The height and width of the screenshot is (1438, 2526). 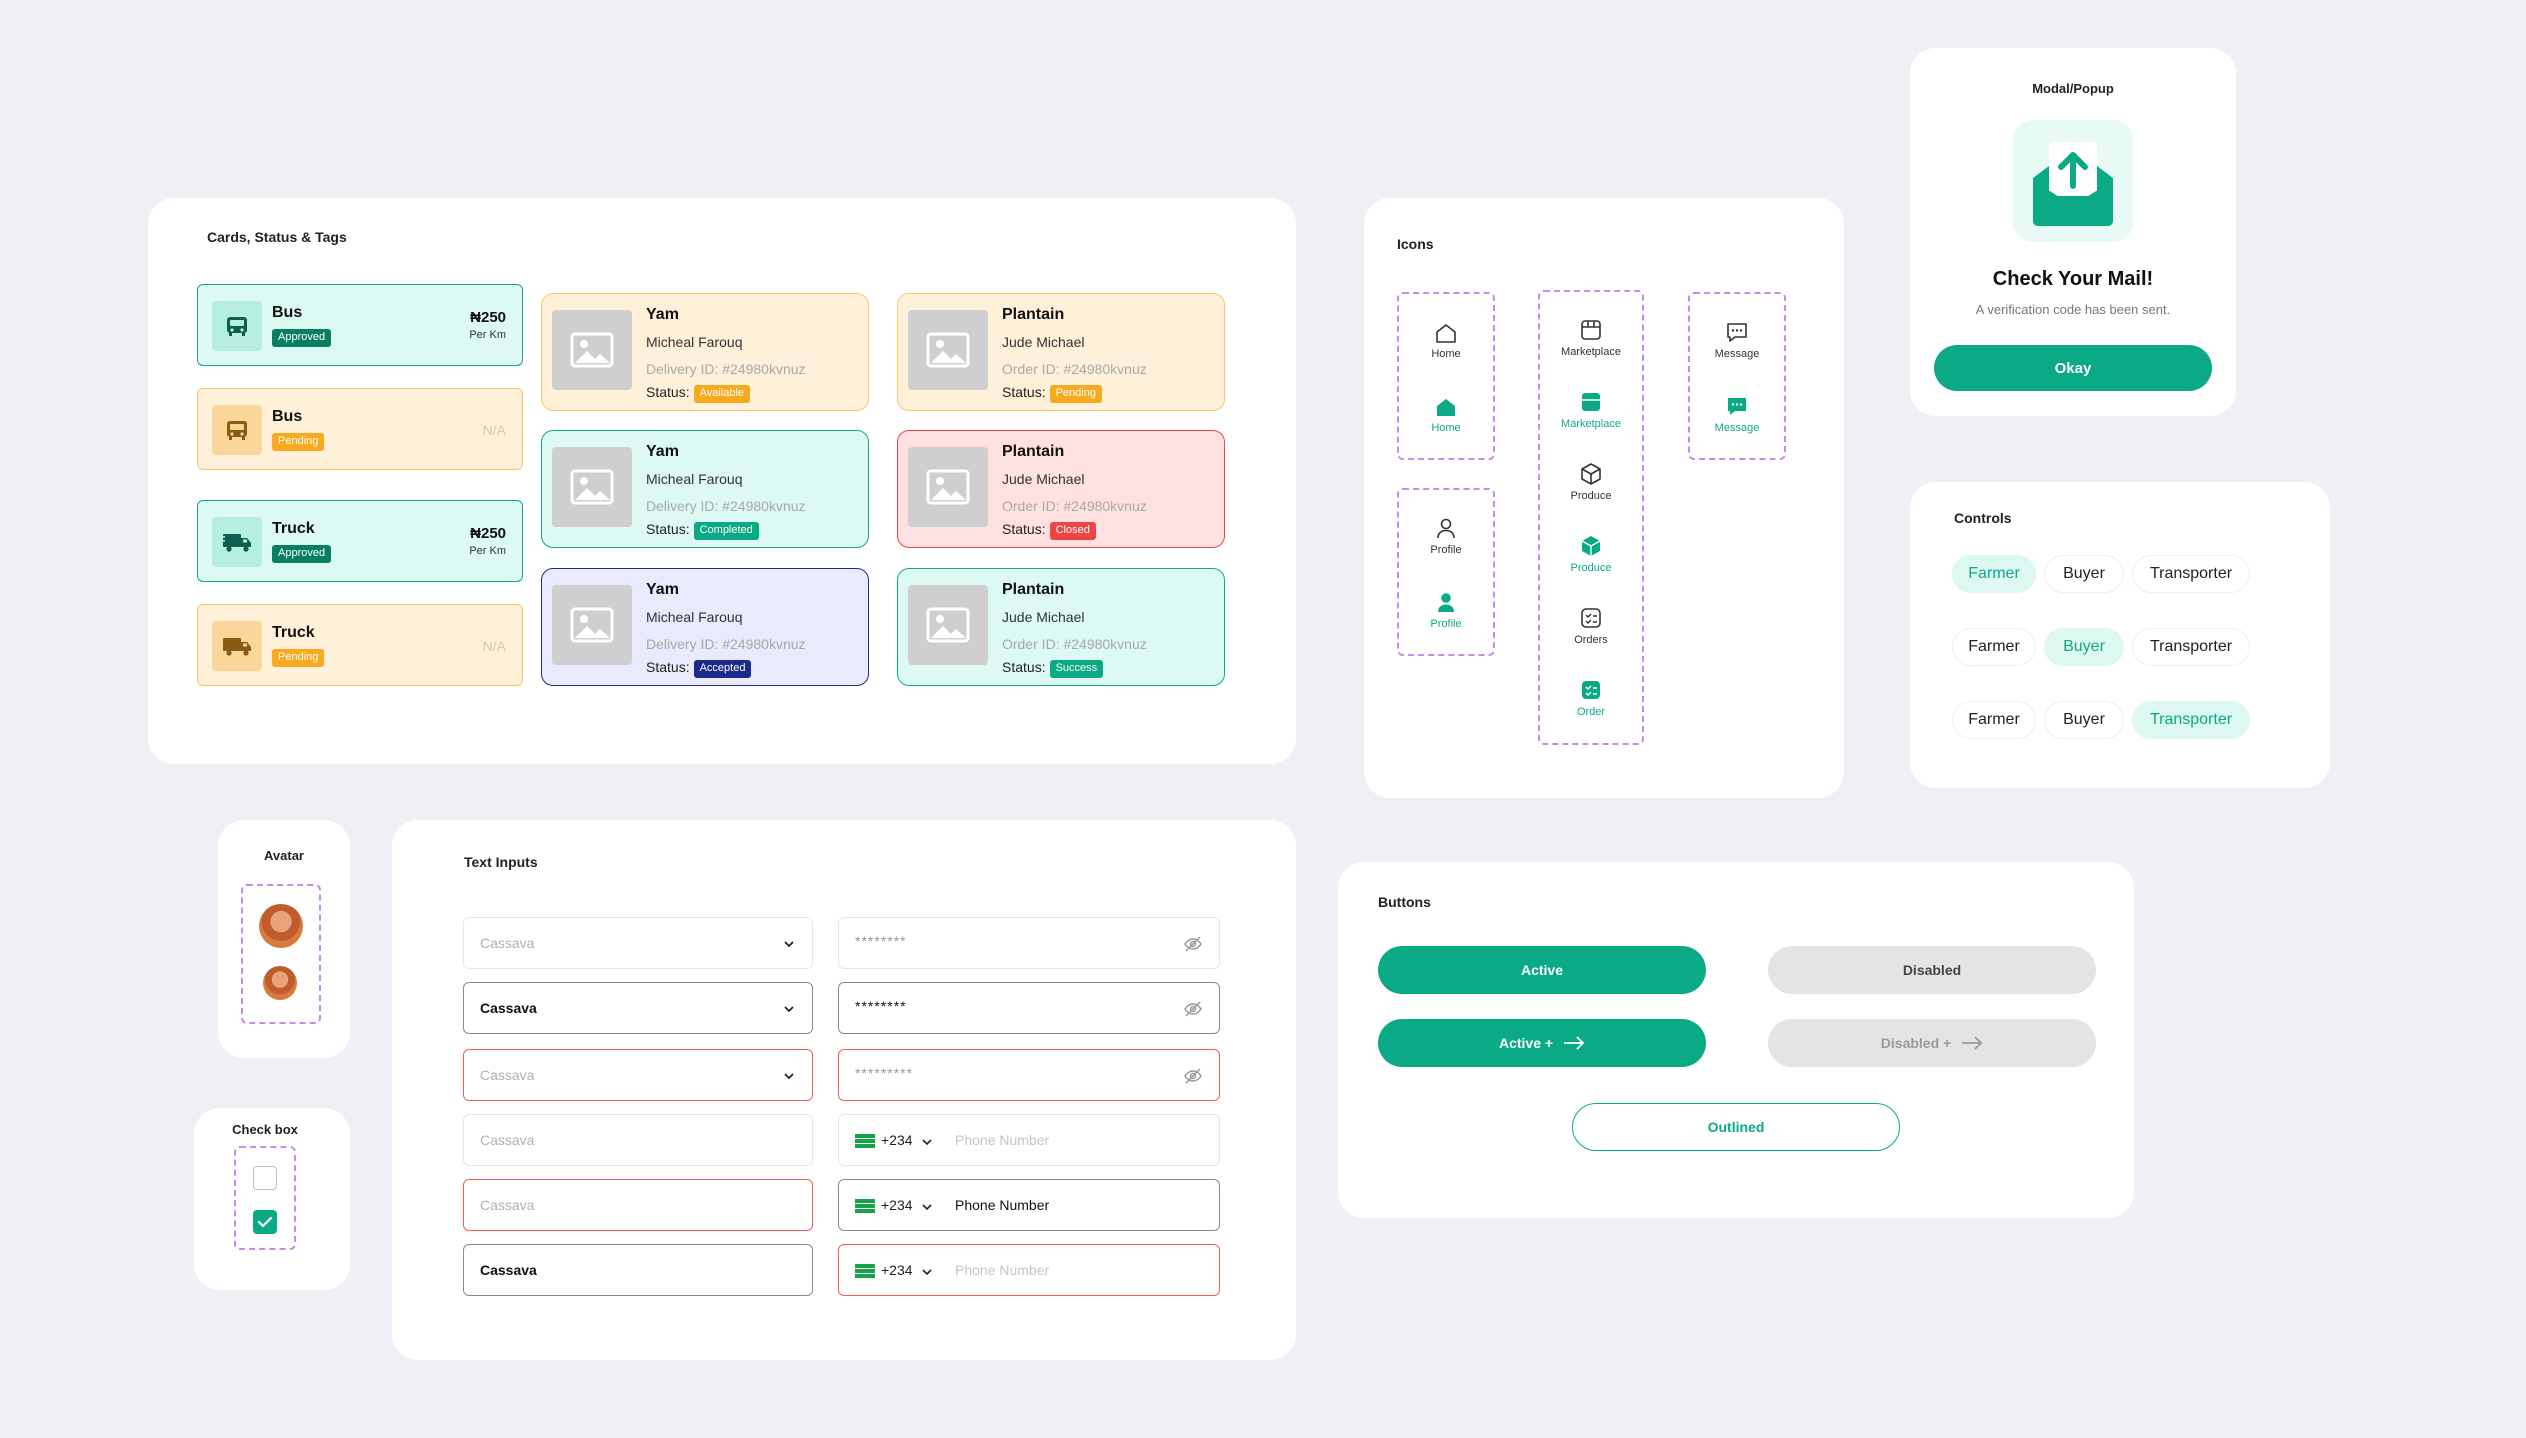 What do you see at coordinates (1542, 1043) in the screenshot?
I see `active-arrow-button: Active +` at bounding box center [1542, 1043].